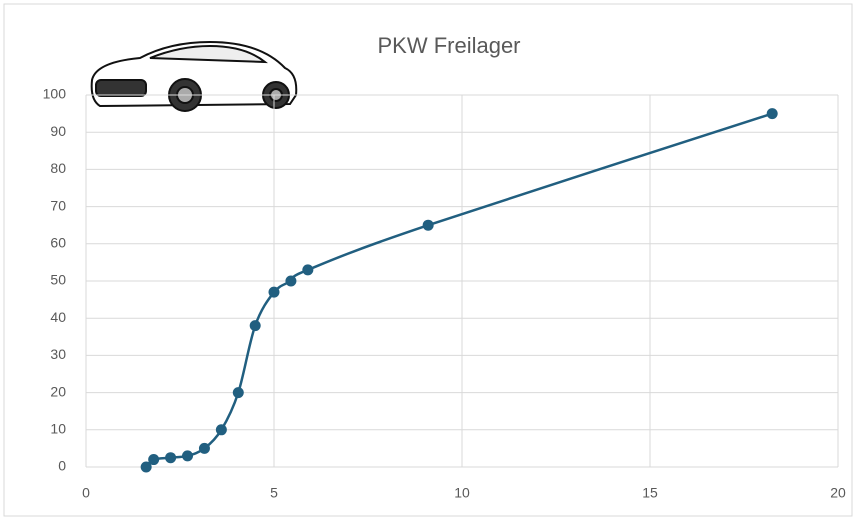 This screenshot has height=520, width=856. Describe the element at coordinates (274, 493) in the screenshot. I see `x-tick-label: 5` at that location.